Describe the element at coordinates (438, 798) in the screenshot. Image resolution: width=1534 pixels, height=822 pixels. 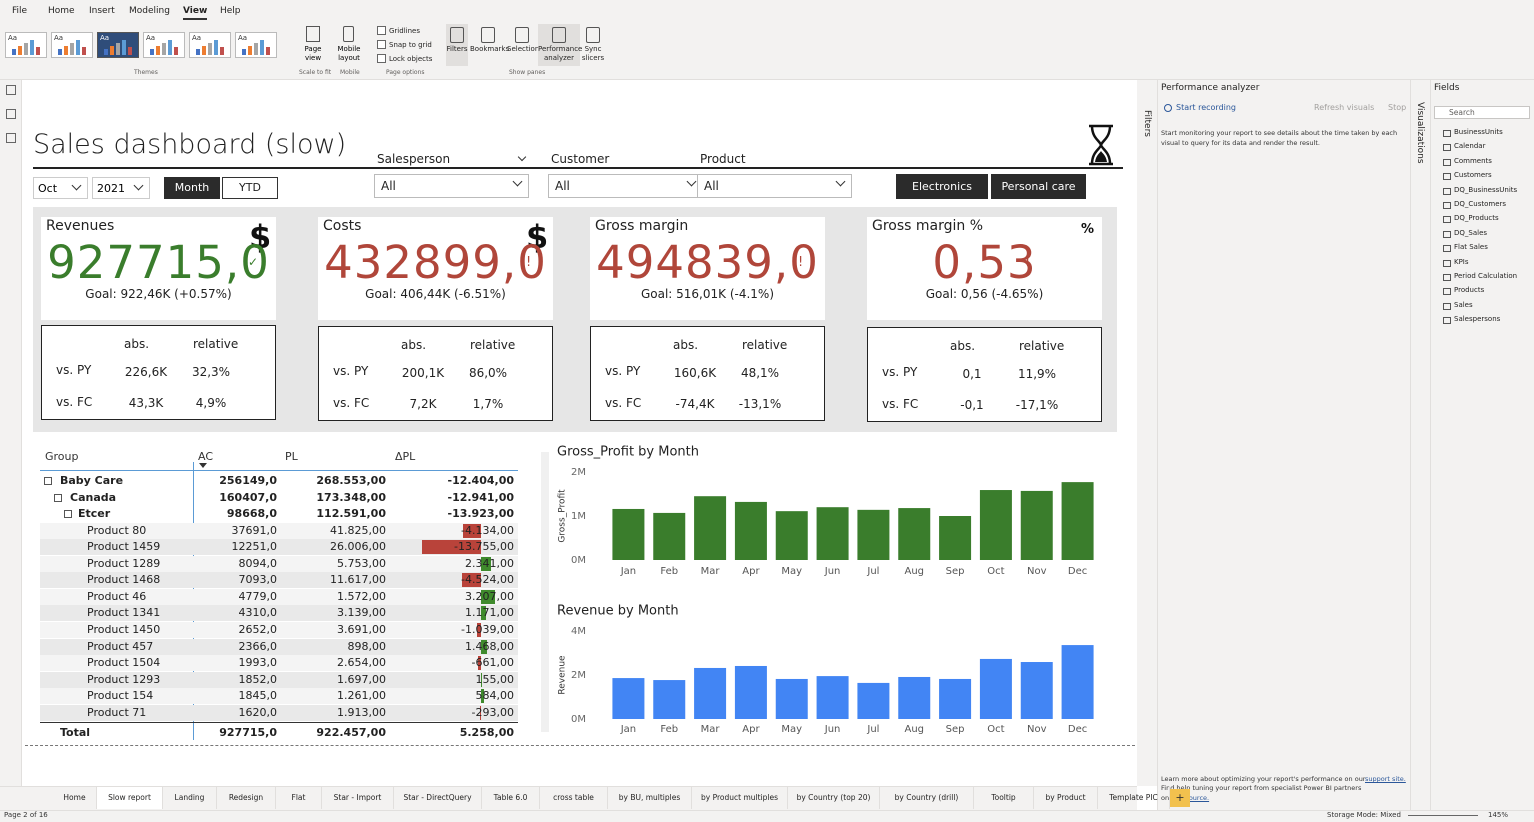
I see `page-tab: Star - DirectQuery` at that location.